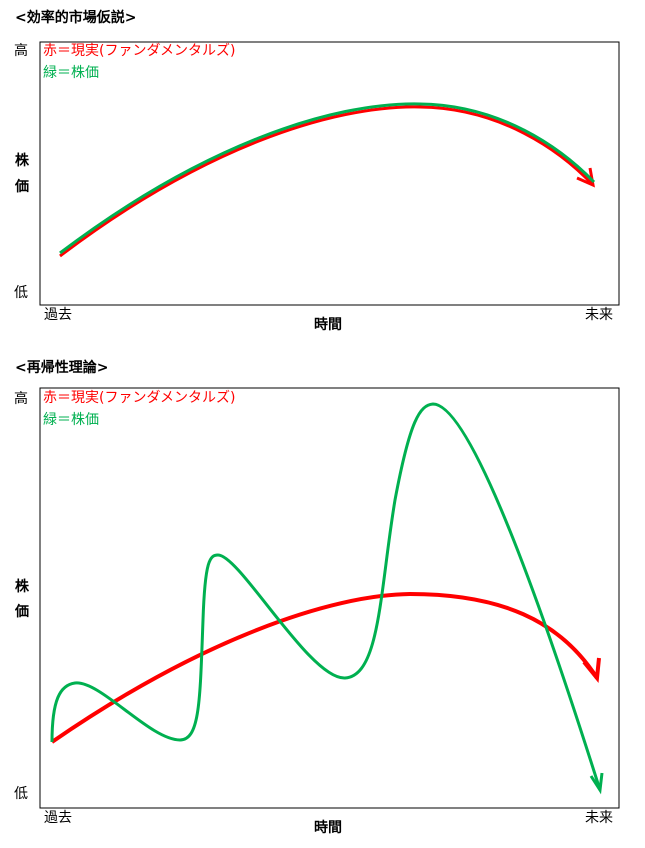 The width and height of the screenshot is (645, 848). Describe the element at coordinates (61, 367) in the screenshot. I see `panel-title: <再帰性理論>` at that location.